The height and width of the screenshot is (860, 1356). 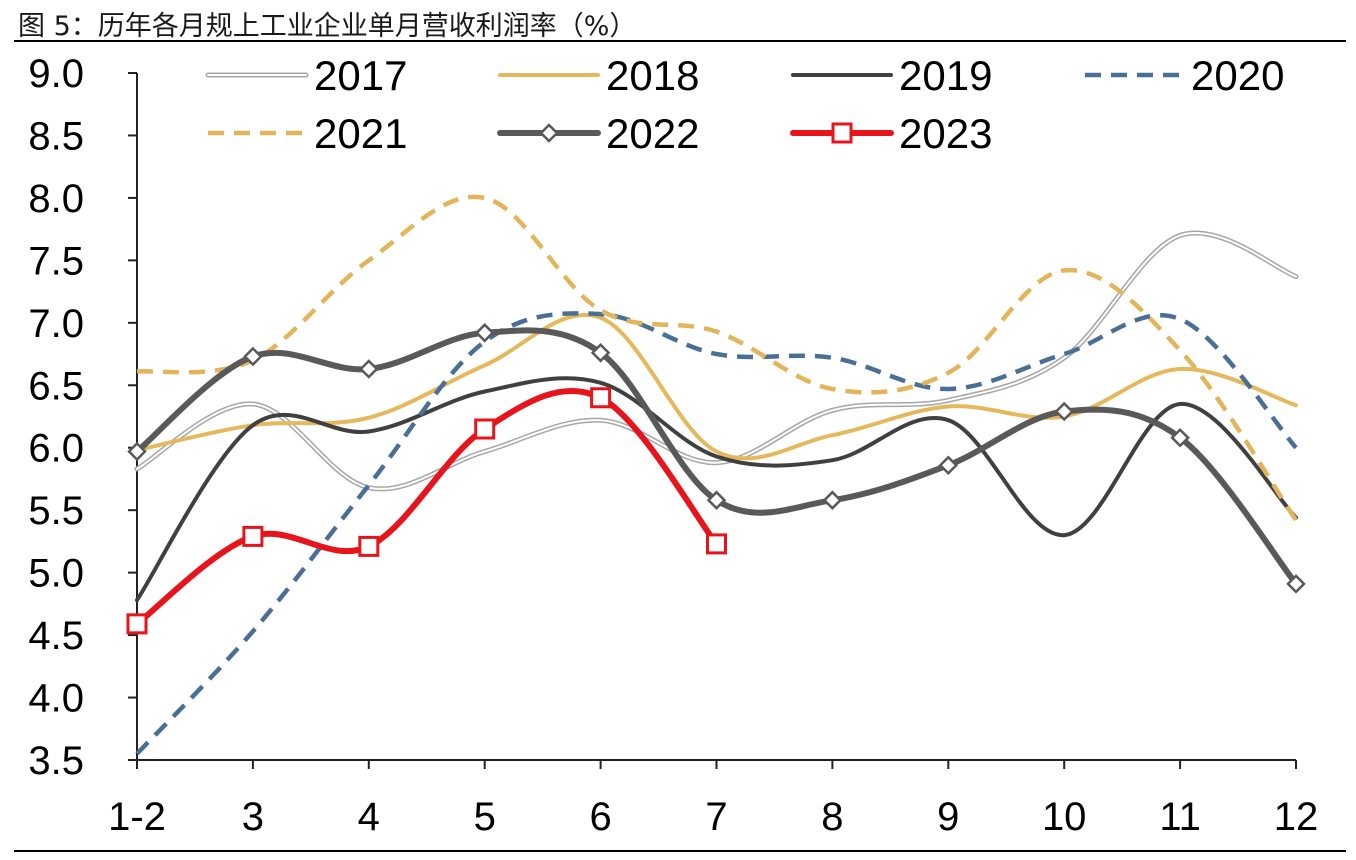 I want to click on y-tick-label: 7.5, so click(x=56, y=261).